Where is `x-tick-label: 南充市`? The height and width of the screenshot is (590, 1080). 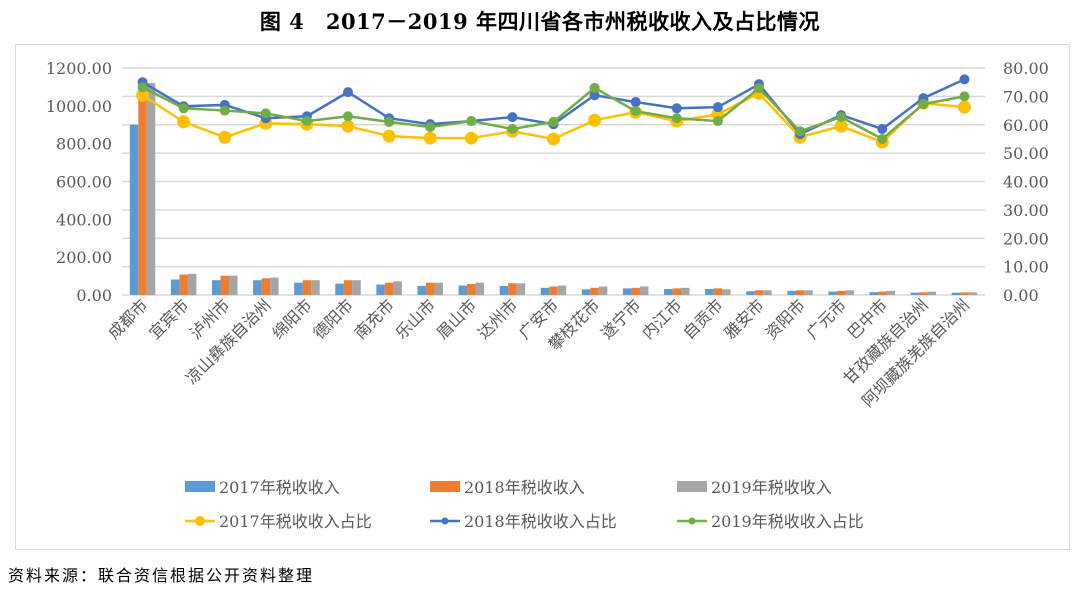
x-tick-label: 南充市 is located at coordinates (374, 318).